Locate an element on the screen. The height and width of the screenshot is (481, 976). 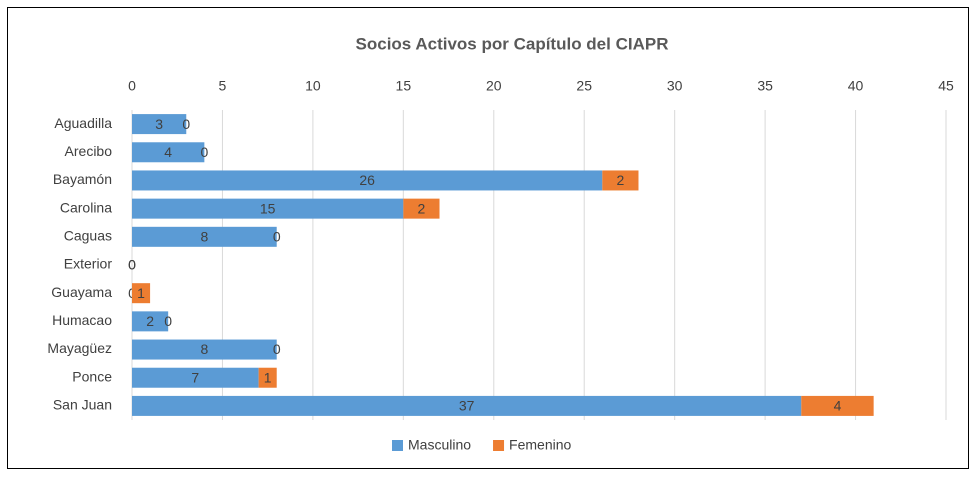
legend-label: Masculino is located at coordinates (439, 445).